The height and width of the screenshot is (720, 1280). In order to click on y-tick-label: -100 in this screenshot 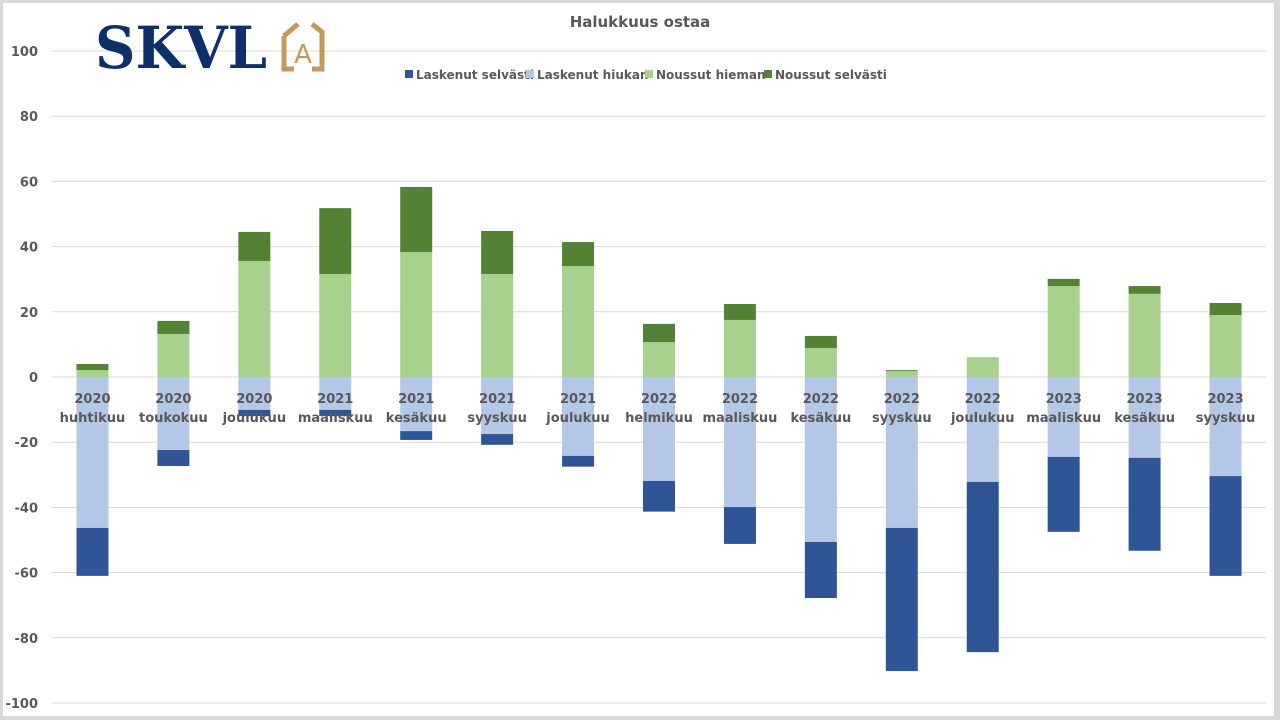, I will do `click(21, 704)`.